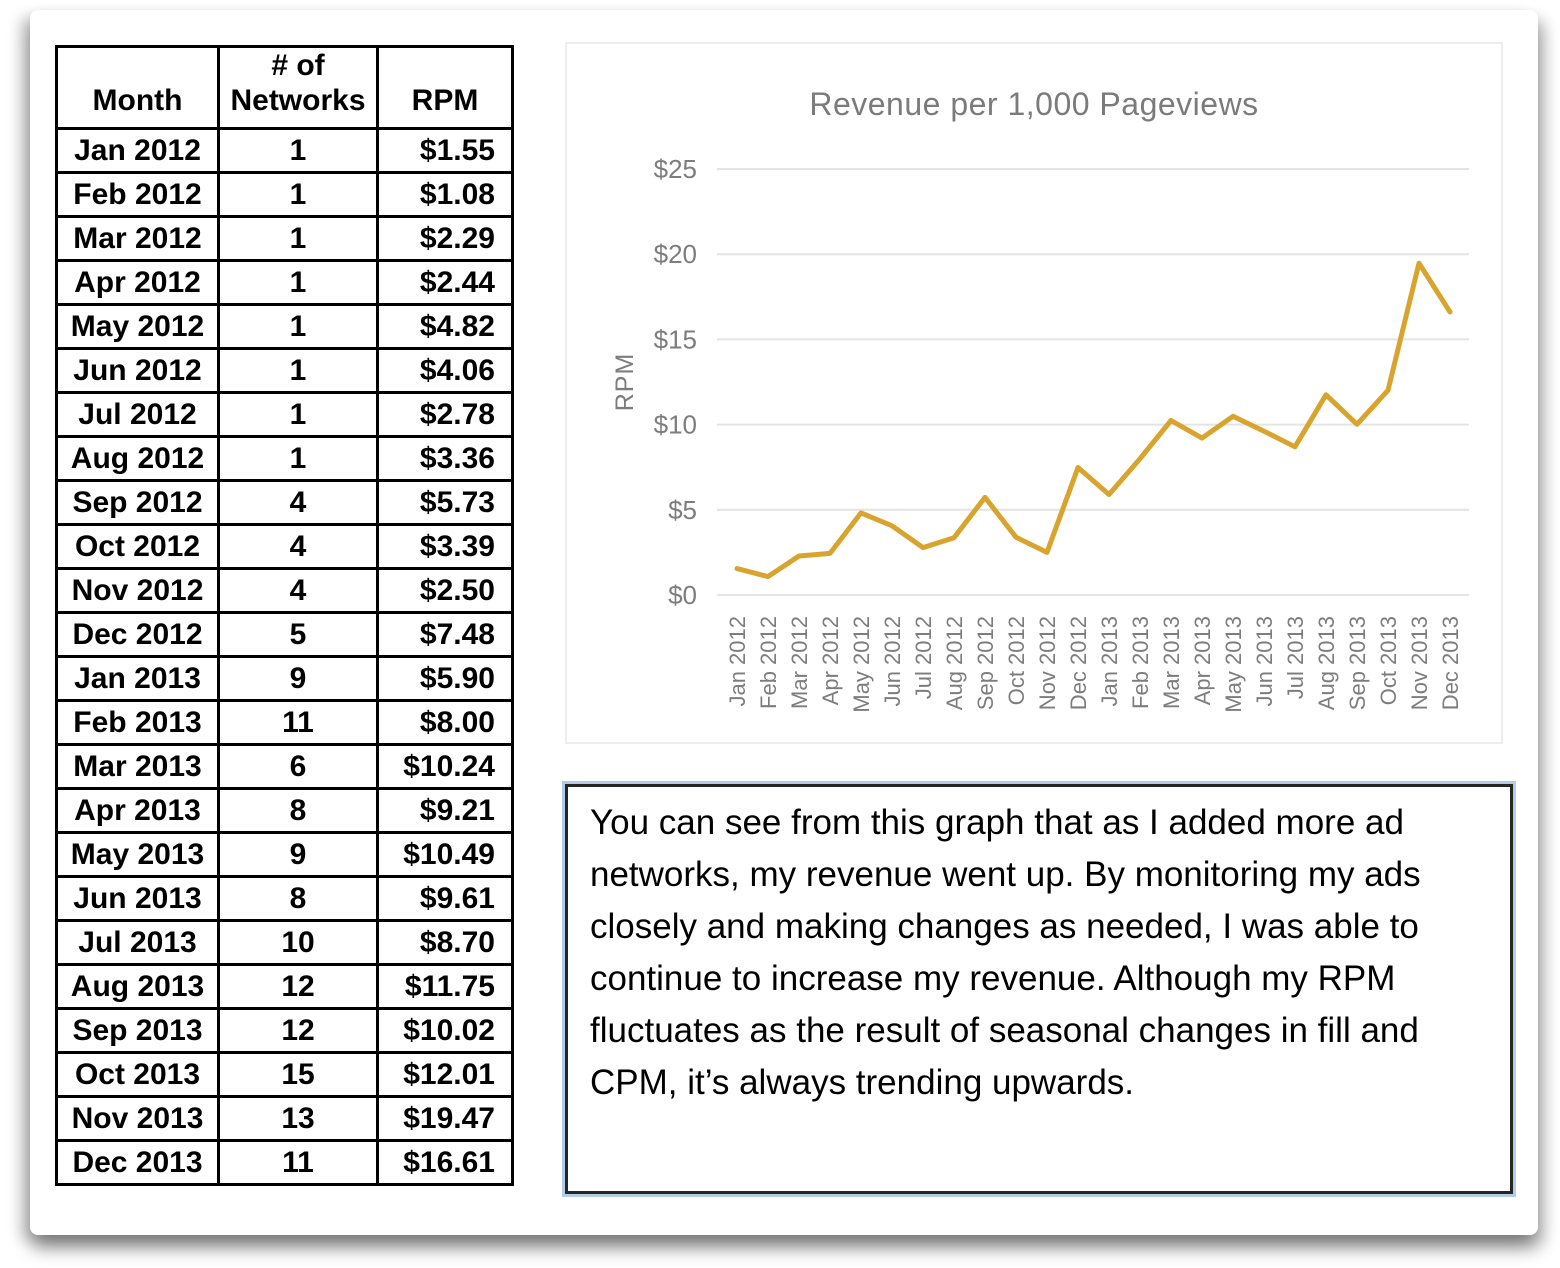 This screenshot has width=1560, height=1268. Describe the element at coordinates (445, 87) in the screenshot. I see `header-rpm: RPM` at that location.